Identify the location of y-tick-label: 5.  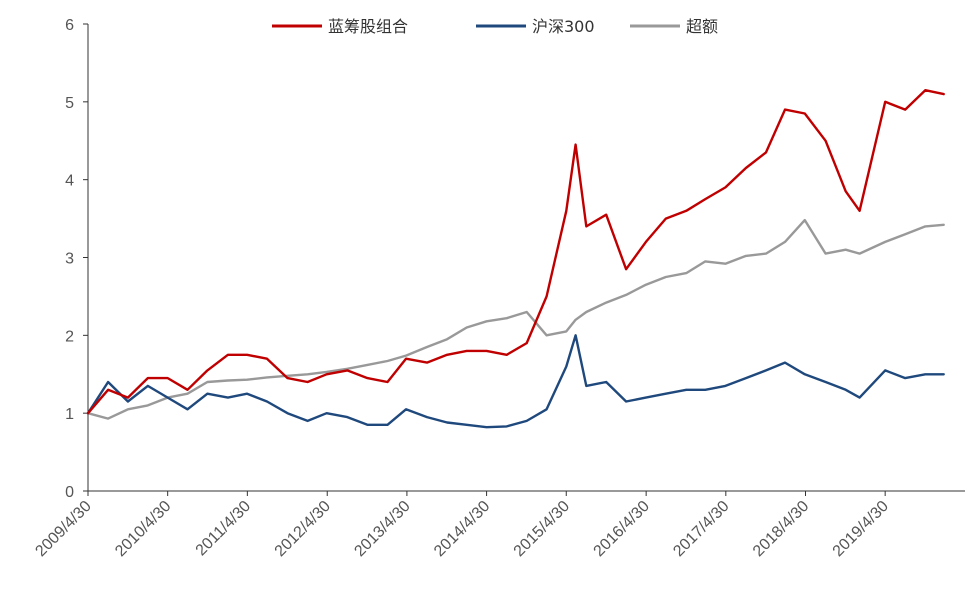
(69, 103).